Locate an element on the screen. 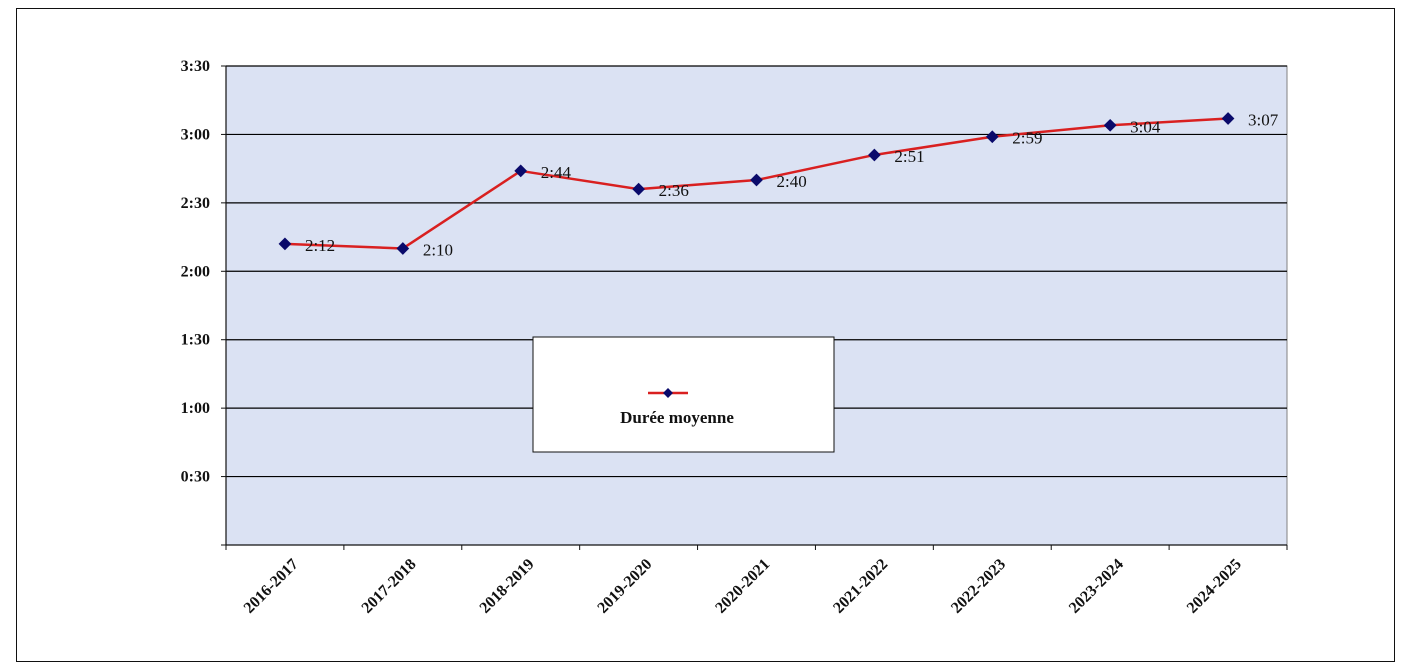  x-tick-label: 2020-2021 is located at coordinates (742, 586).